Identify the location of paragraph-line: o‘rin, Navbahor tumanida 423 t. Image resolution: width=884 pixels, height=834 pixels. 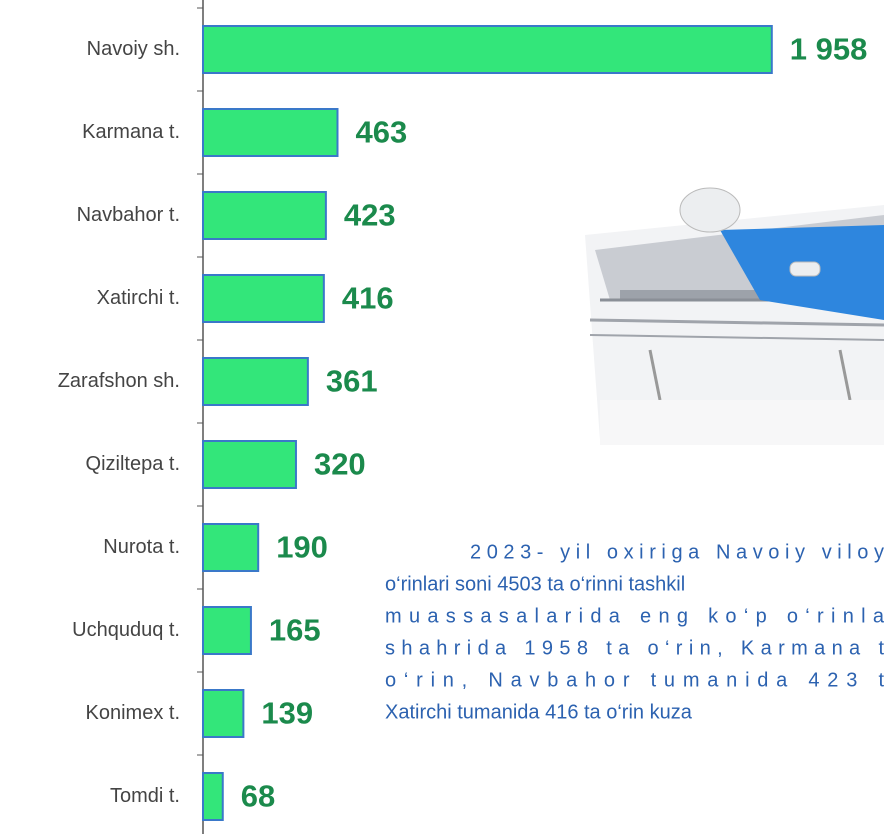
(634, 680).